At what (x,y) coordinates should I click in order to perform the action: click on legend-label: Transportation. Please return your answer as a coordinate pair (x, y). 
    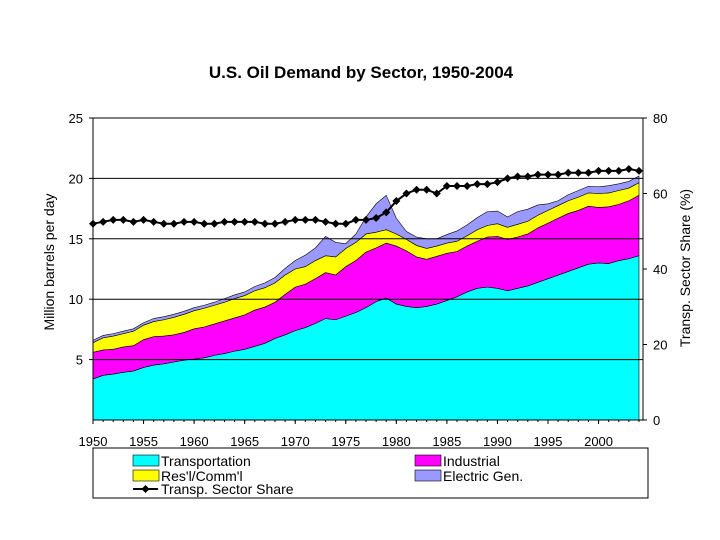
    Looking at the image, I should click on (206, 461).